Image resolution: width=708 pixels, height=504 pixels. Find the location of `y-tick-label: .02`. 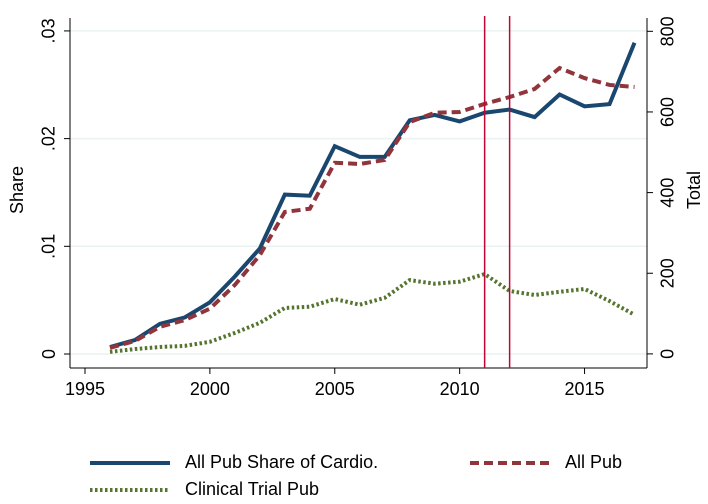

y-tick-label: .02 is located at coordinates (49, 138).